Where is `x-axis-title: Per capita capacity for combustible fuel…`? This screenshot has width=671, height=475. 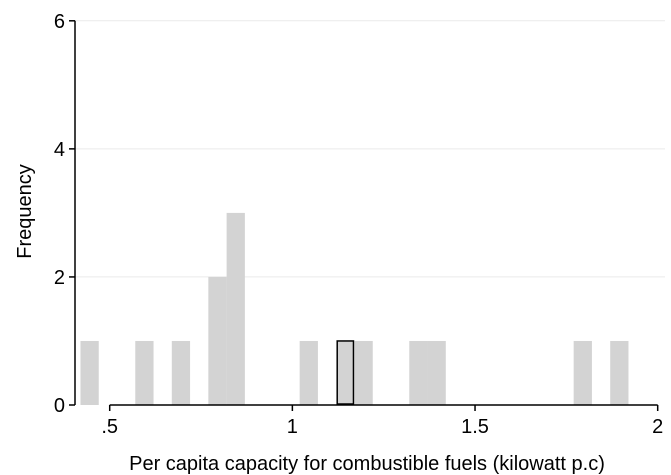 x-axis-title: Per capita capacity for combustible fuel… is located at coordinates (367, 464).